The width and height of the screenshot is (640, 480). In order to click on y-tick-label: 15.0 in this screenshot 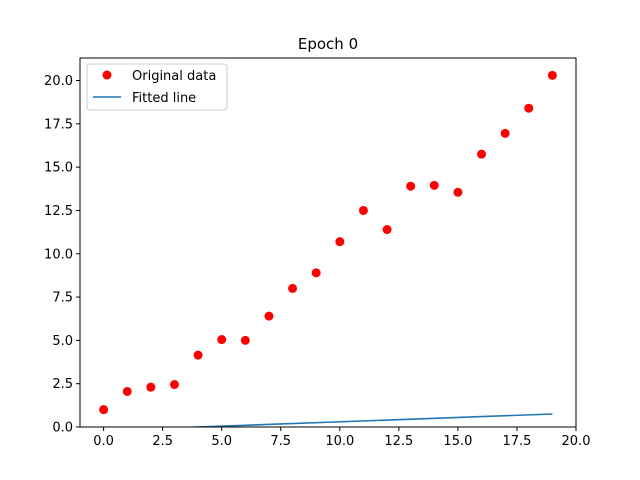, I will do `click(58, 168)`.